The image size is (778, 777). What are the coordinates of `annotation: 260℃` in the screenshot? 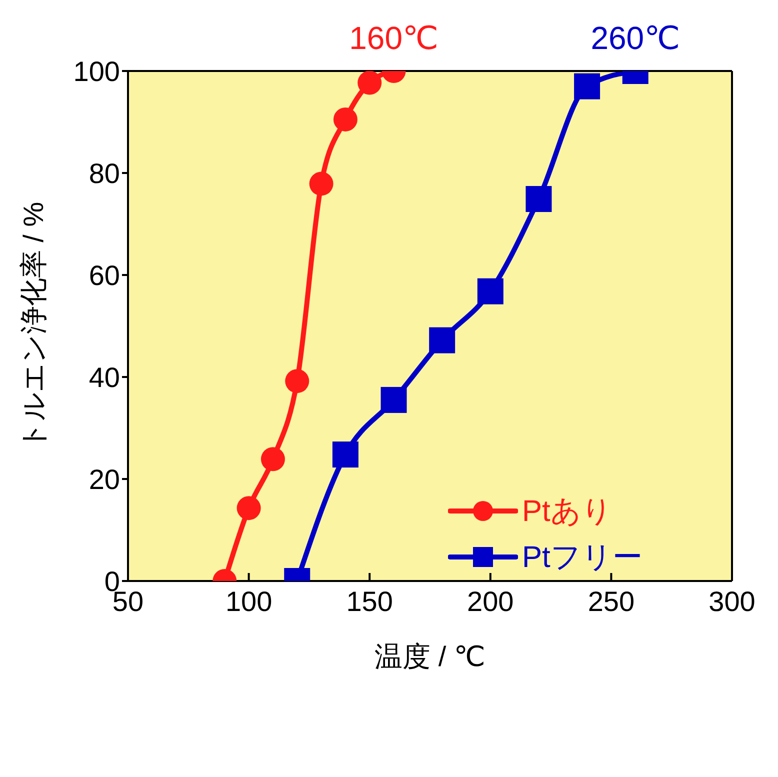 It's located at (635, 38).